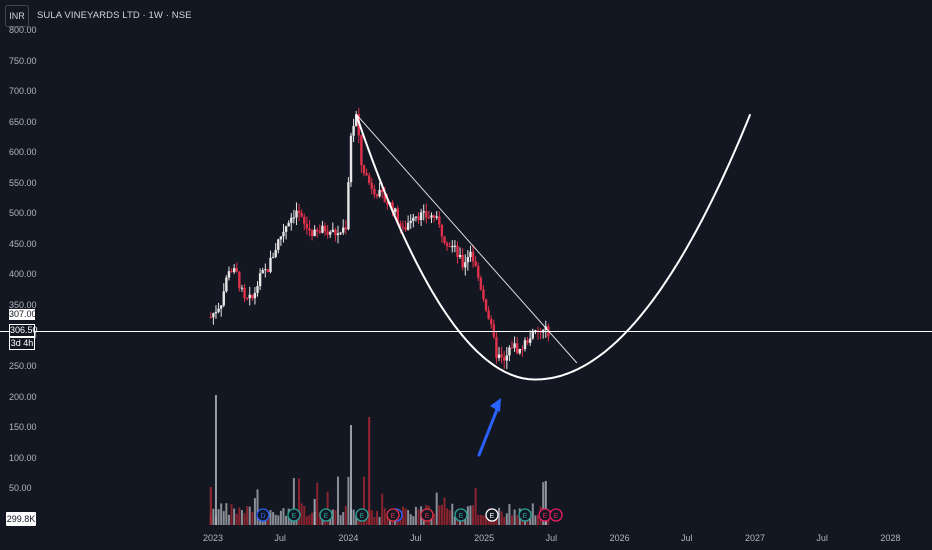  I want to click on price-tick-label: 100.00, so click(23, 457).